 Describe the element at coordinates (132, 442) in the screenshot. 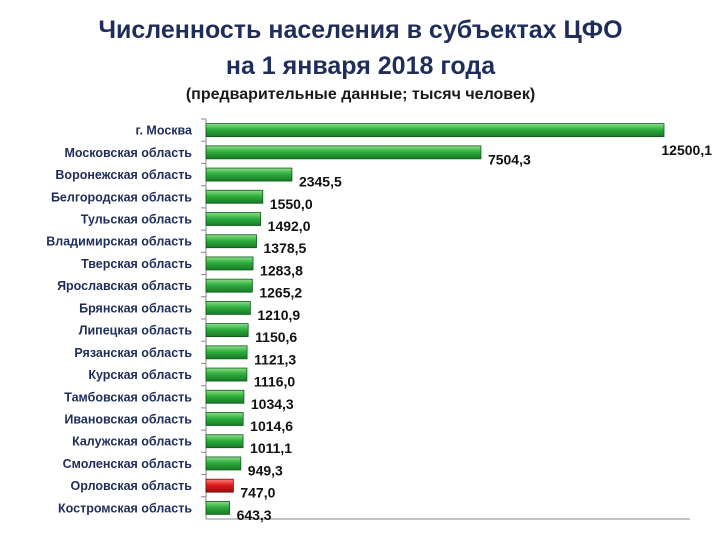

I see `category-label-14: Калужская область` at that location.